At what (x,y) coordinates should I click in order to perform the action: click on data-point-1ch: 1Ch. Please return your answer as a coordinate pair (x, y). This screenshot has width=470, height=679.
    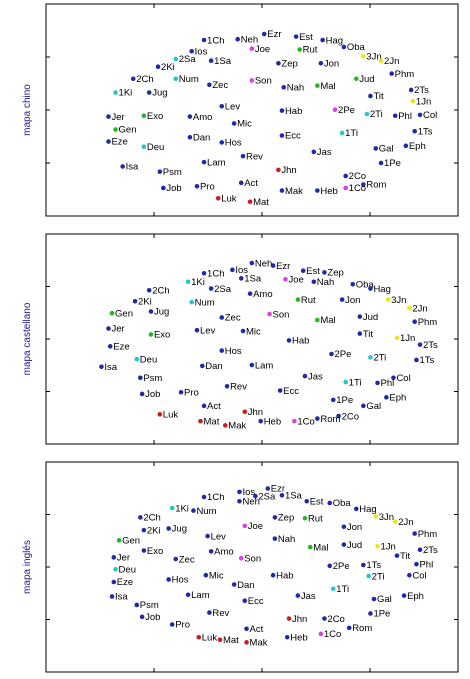
    Looking at the image, I should click on (212, 497).